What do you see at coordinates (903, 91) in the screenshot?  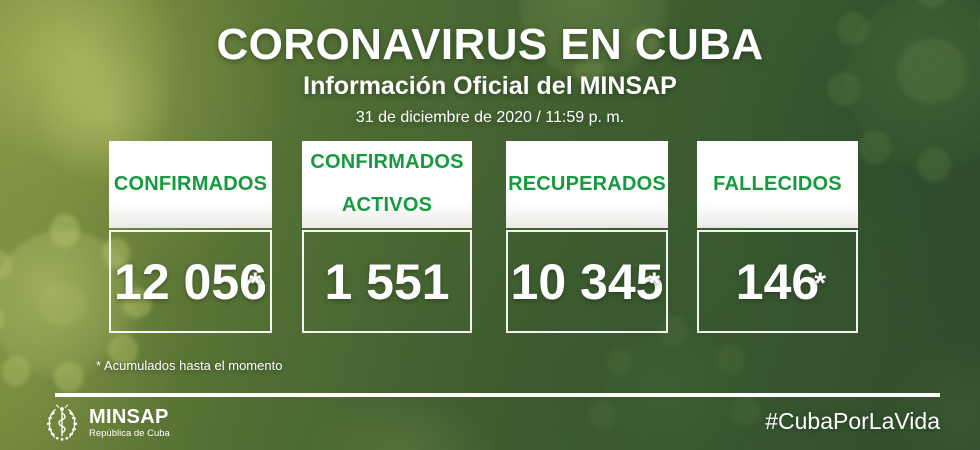 I see `virus-particle-right` at bounding box center [903, 91].